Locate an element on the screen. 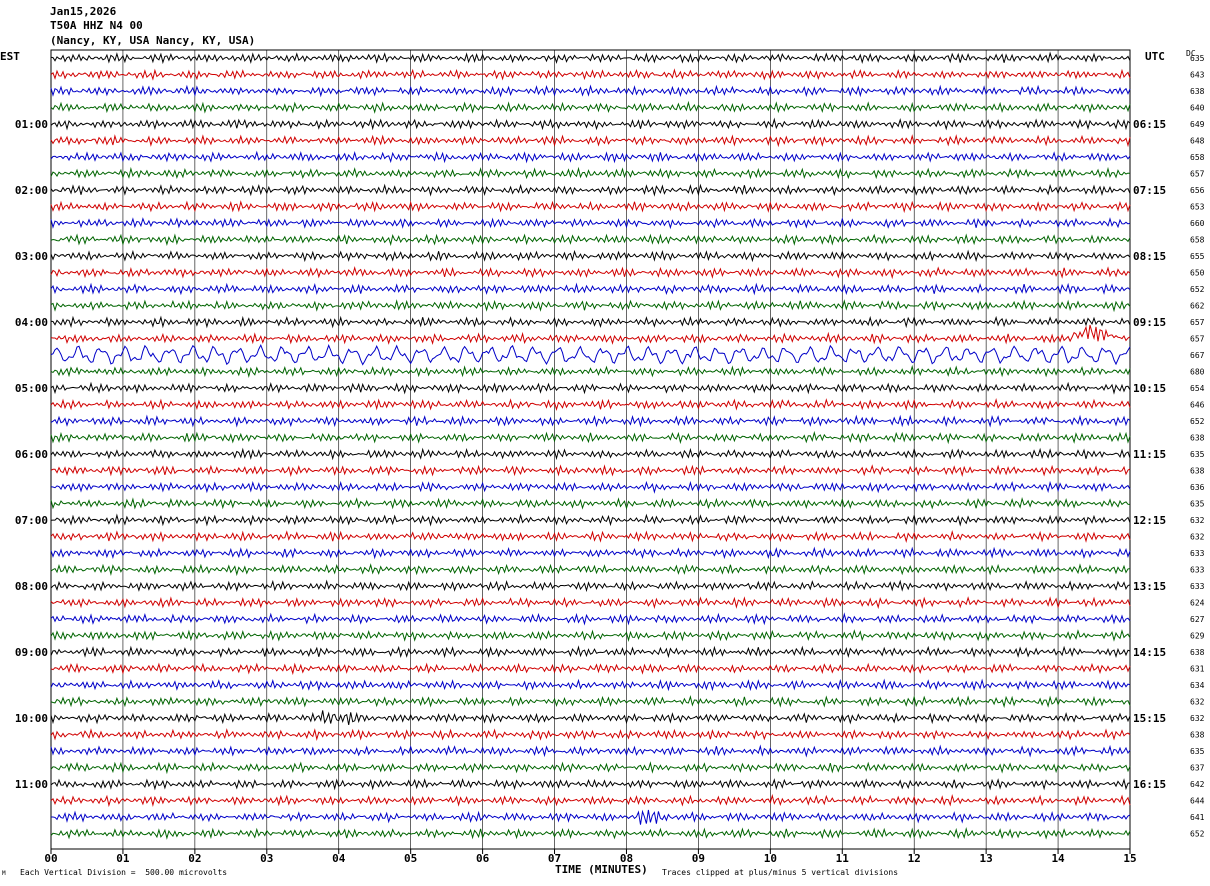  dc-value-label: 640 is located at coordinates (1197, 108).